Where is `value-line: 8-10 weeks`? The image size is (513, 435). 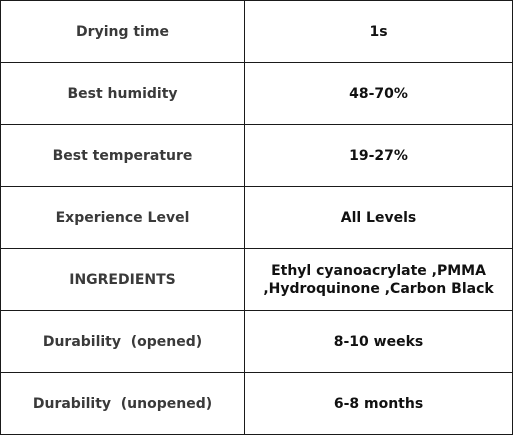 value-line: 8-10 weeks is located at coordinates (378, 341).